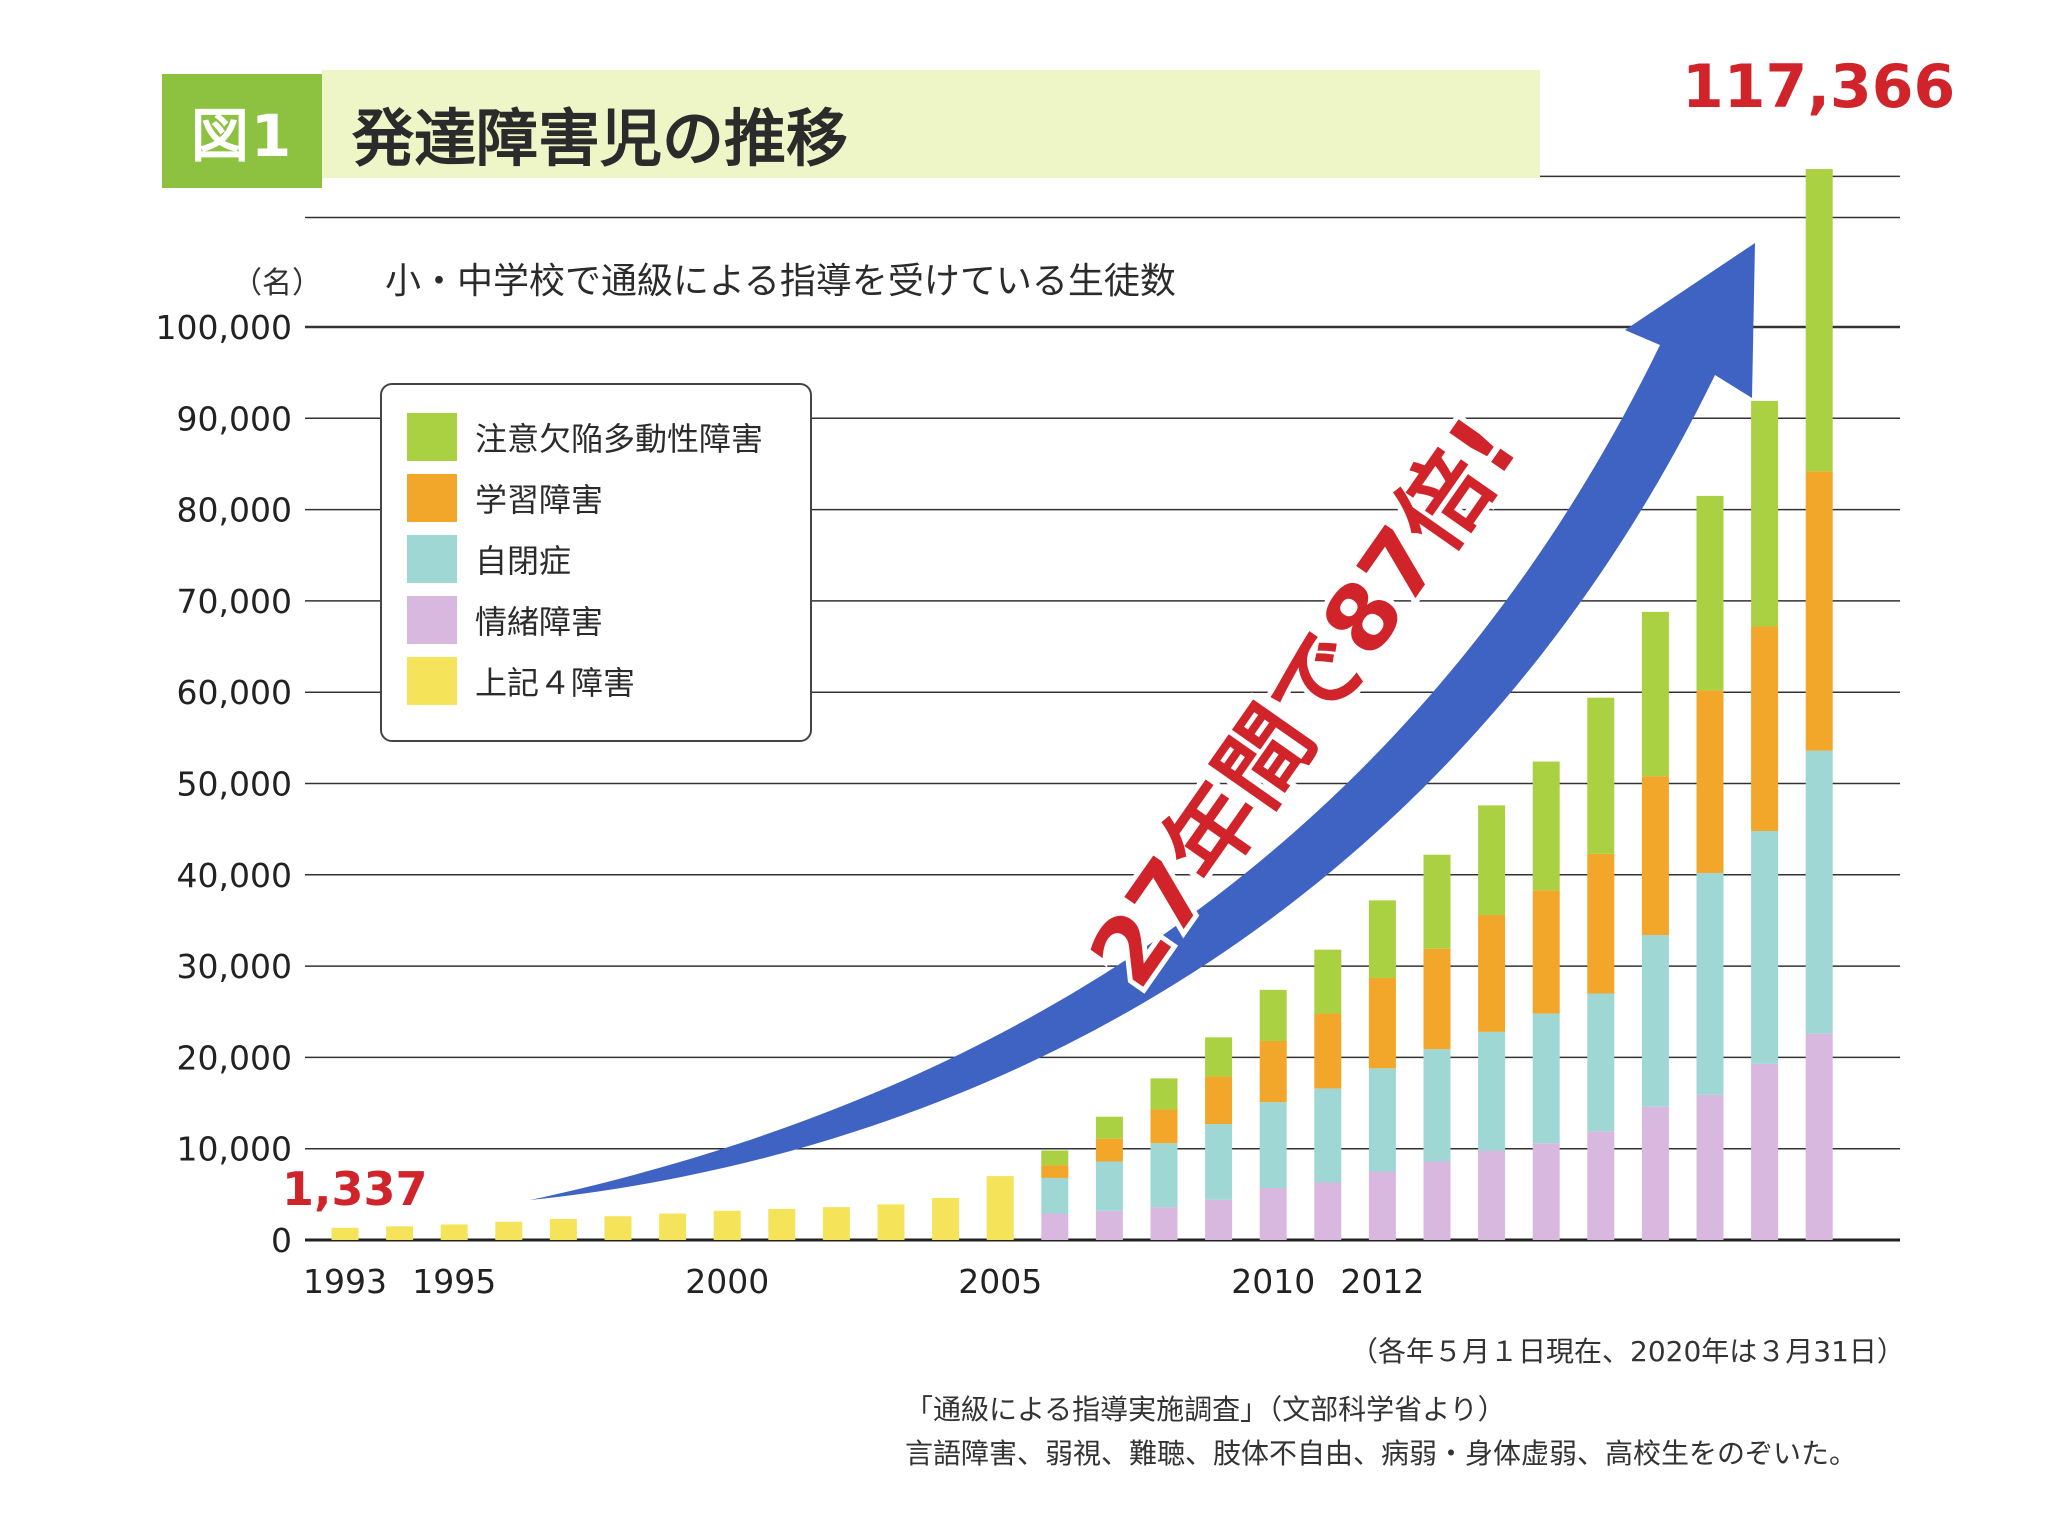 The height and width of the screenshot is (1540, 2048). What do you see at coordinates (234, 875) in the screenshot?
I see `y-tick-label: 40,000` at bounding box center [234, 875].